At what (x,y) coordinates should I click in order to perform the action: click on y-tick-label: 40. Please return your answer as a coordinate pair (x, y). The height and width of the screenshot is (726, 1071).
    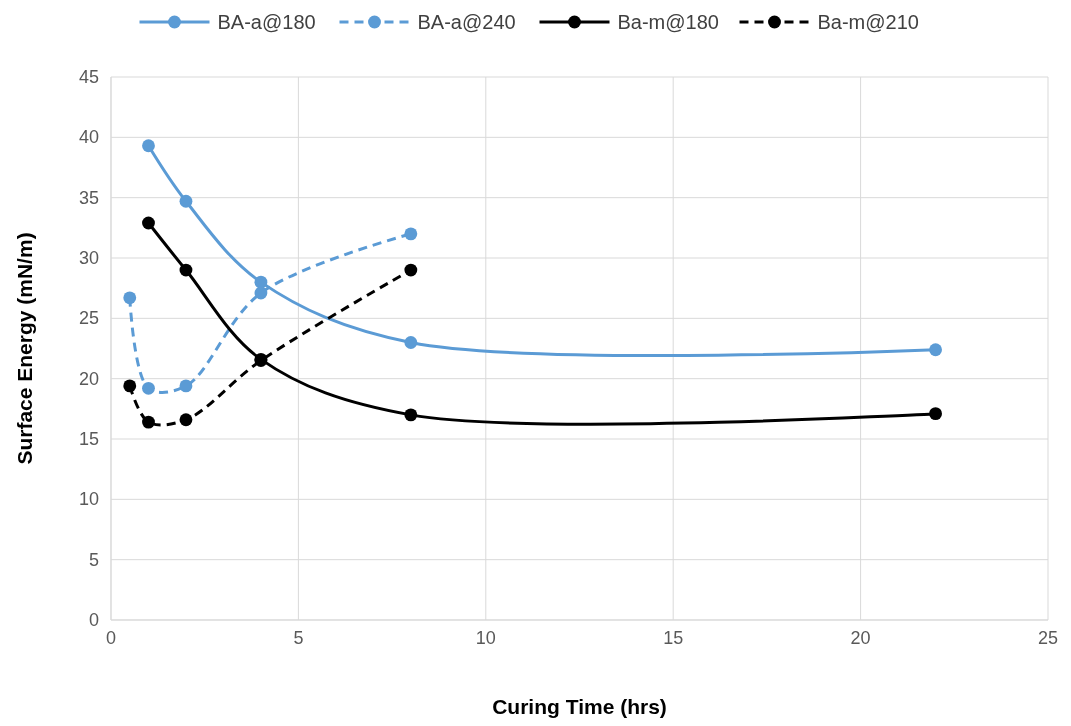
    Looking at the image, I should click on (88, 137).